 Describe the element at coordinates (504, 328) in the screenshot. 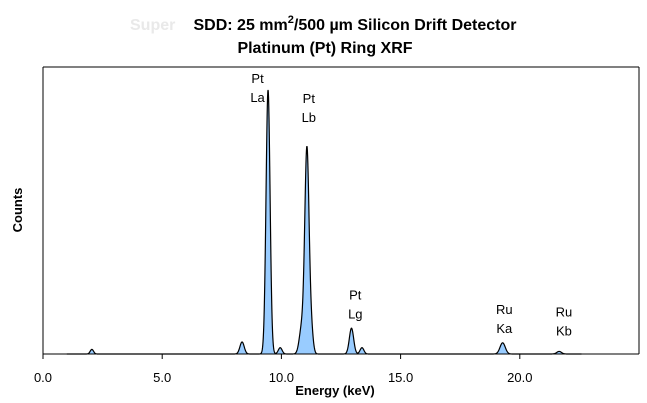

I see `peak-annotation-line: Ka` at that location.